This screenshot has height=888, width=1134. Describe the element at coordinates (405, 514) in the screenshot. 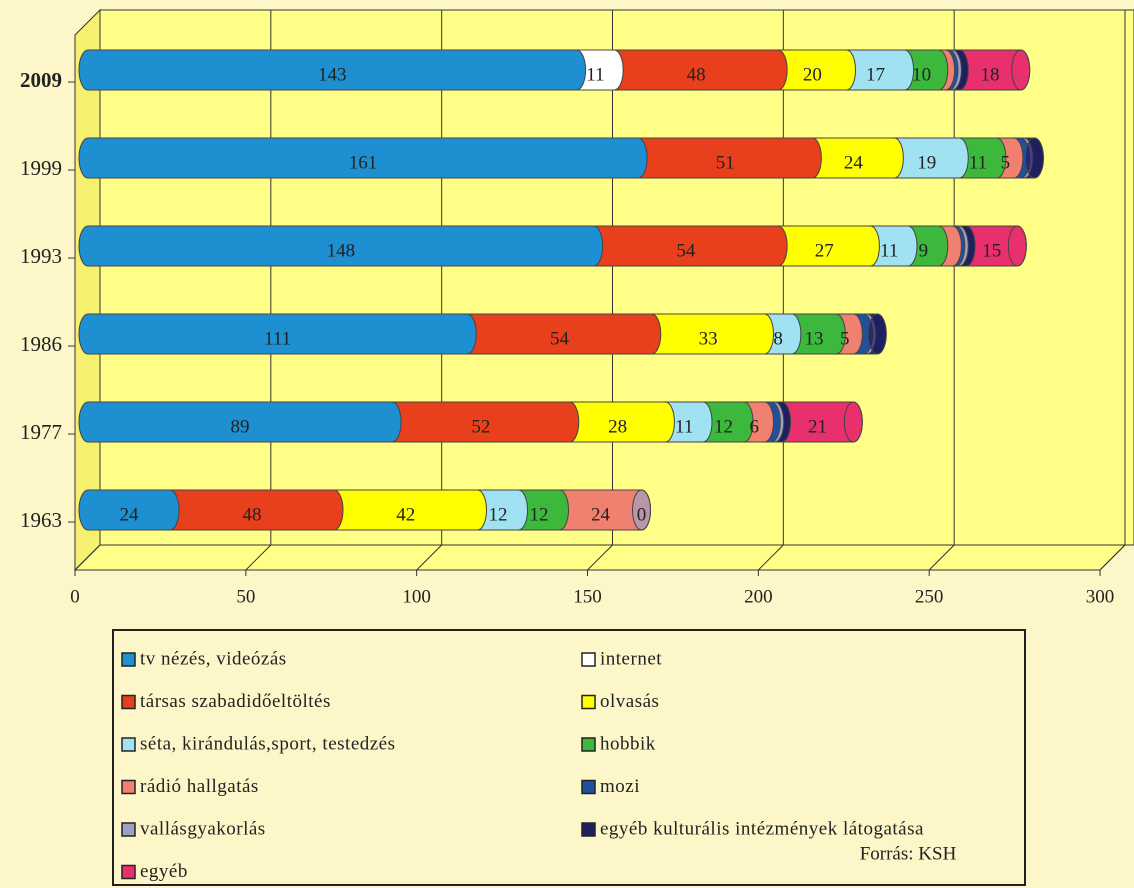

I see `value-label: 42` at that location.